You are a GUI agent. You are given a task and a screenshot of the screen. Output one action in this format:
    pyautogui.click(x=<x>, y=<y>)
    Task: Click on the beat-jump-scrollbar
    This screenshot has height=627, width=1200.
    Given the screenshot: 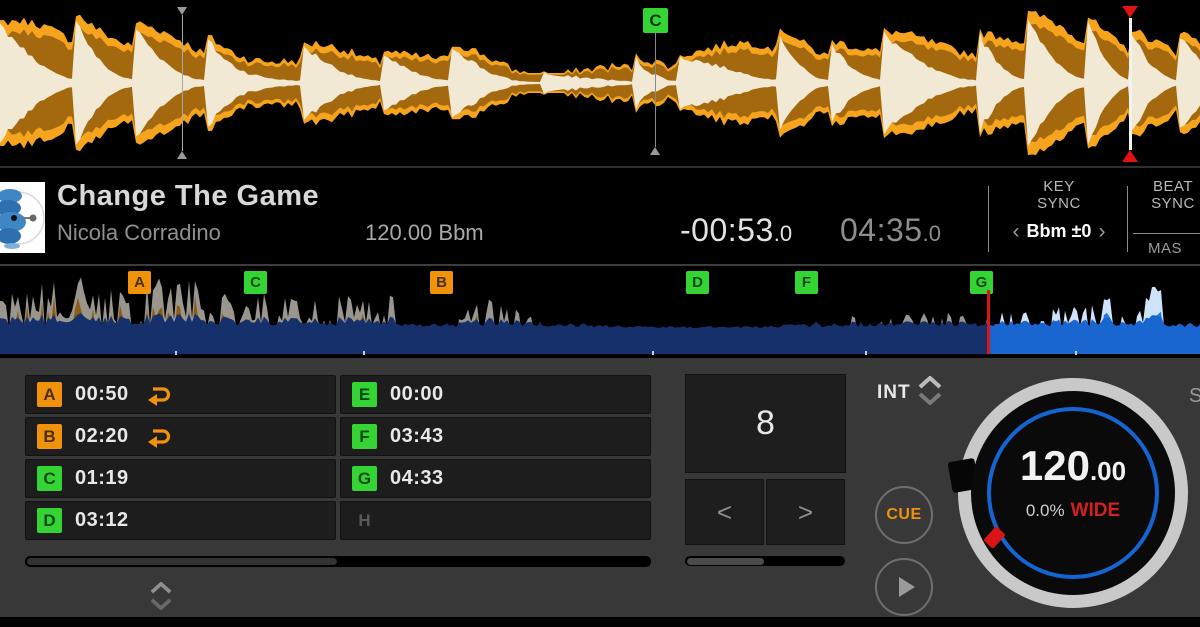 What is the action you would take?
    pyautogui.click(x=765, y=561)
    